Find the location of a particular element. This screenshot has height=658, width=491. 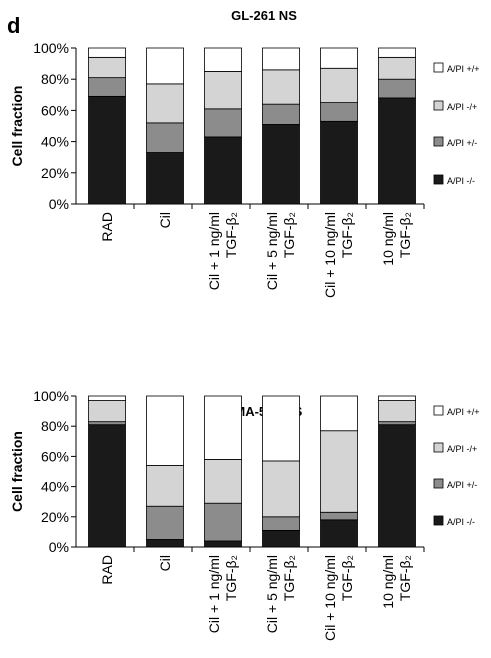

panel-label: d is located at coordinates (13, 25).